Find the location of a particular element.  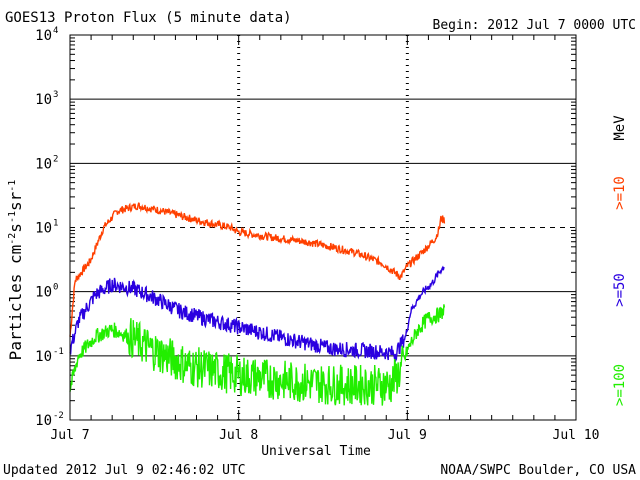

y-label-sup-2: -1 is located at coordinates (12, 217).